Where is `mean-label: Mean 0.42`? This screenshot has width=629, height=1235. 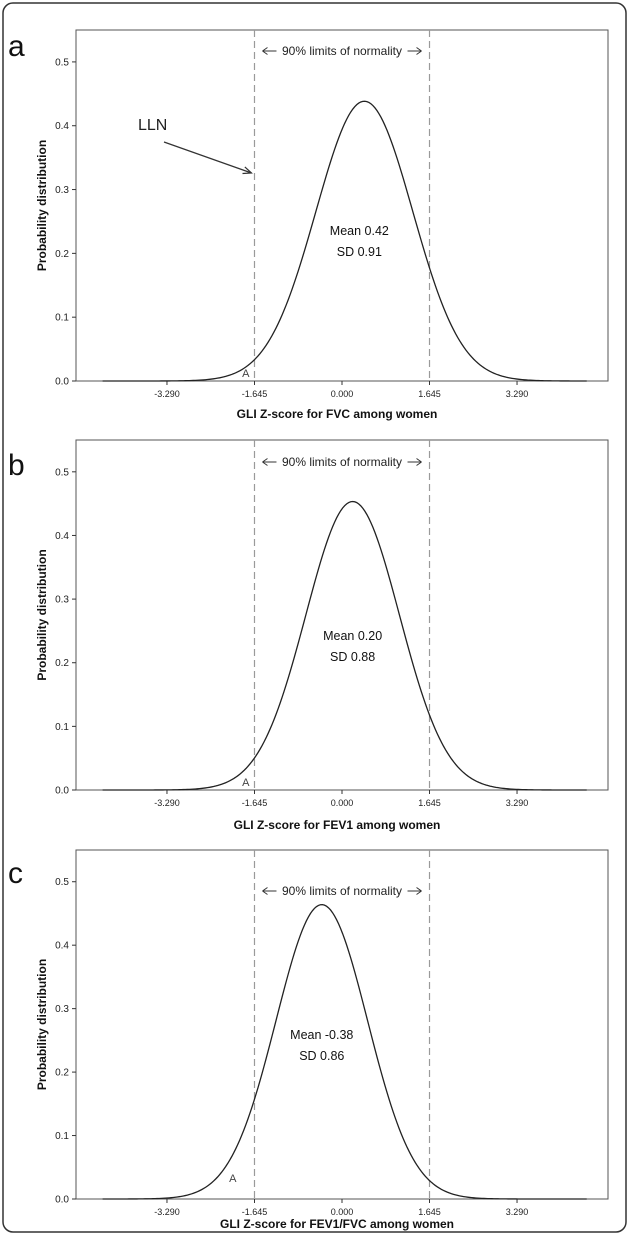
mean-label: Mean 0.42 is located at coordinates (359, 231).